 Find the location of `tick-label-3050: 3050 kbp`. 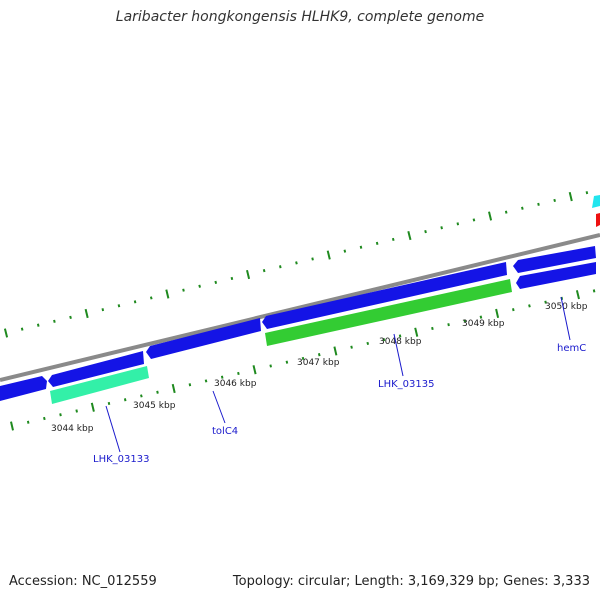

tick-label-3050: 3050 kbp is located at coordinates (566, 307).